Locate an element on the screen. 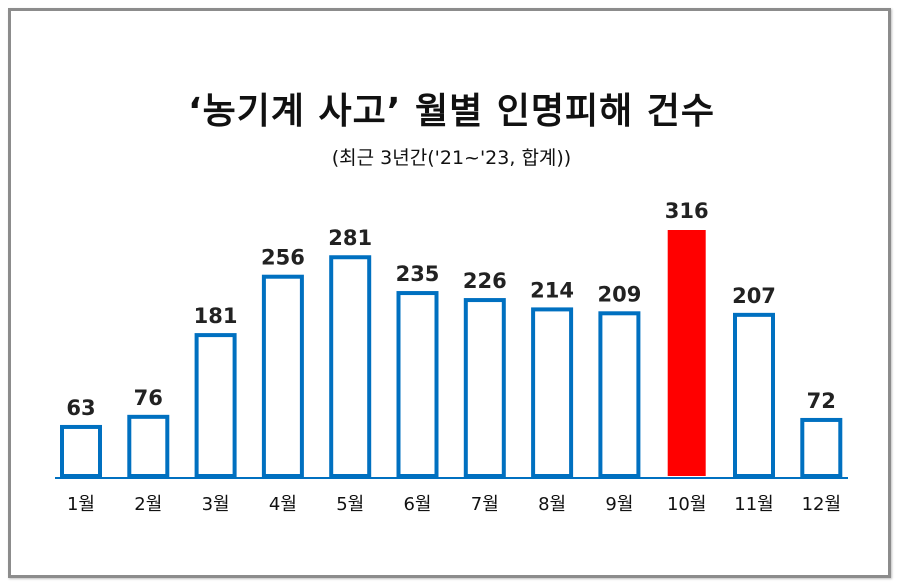 The width and height of the screenshot is (903, 588). value-label: 256 is located at coordinates (283, 258).